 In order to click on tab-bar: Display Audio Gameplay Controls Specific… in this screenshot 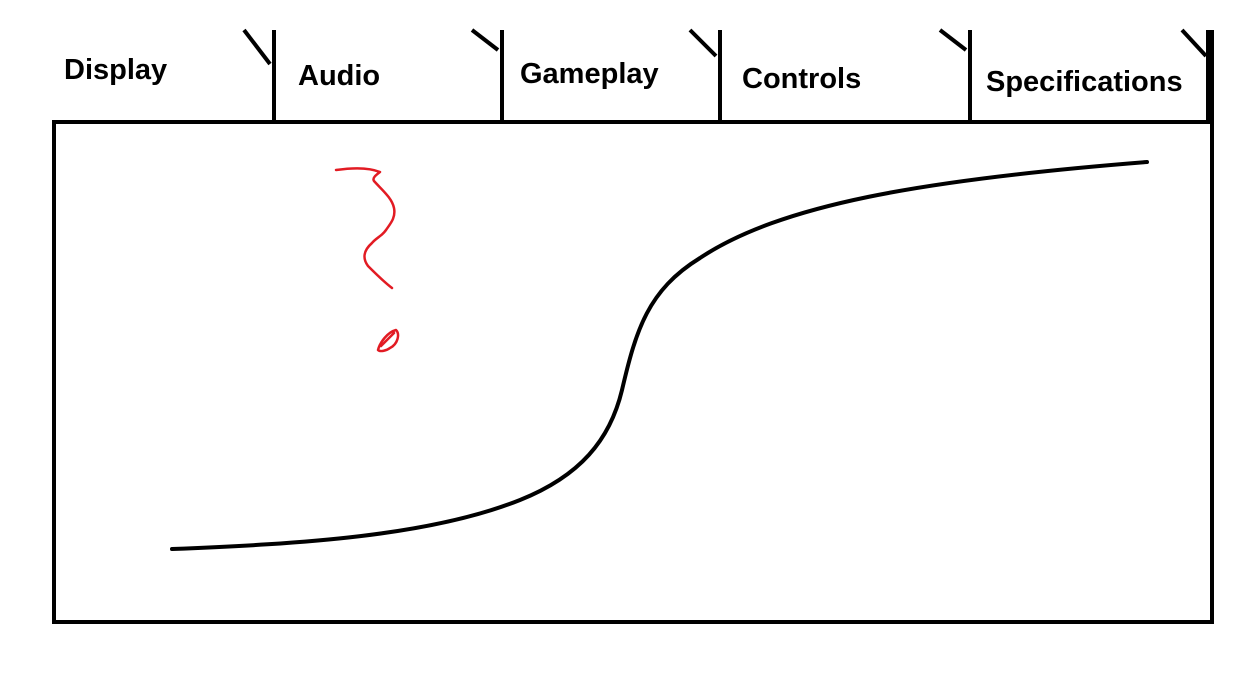, I will do `click(631, 76)`.